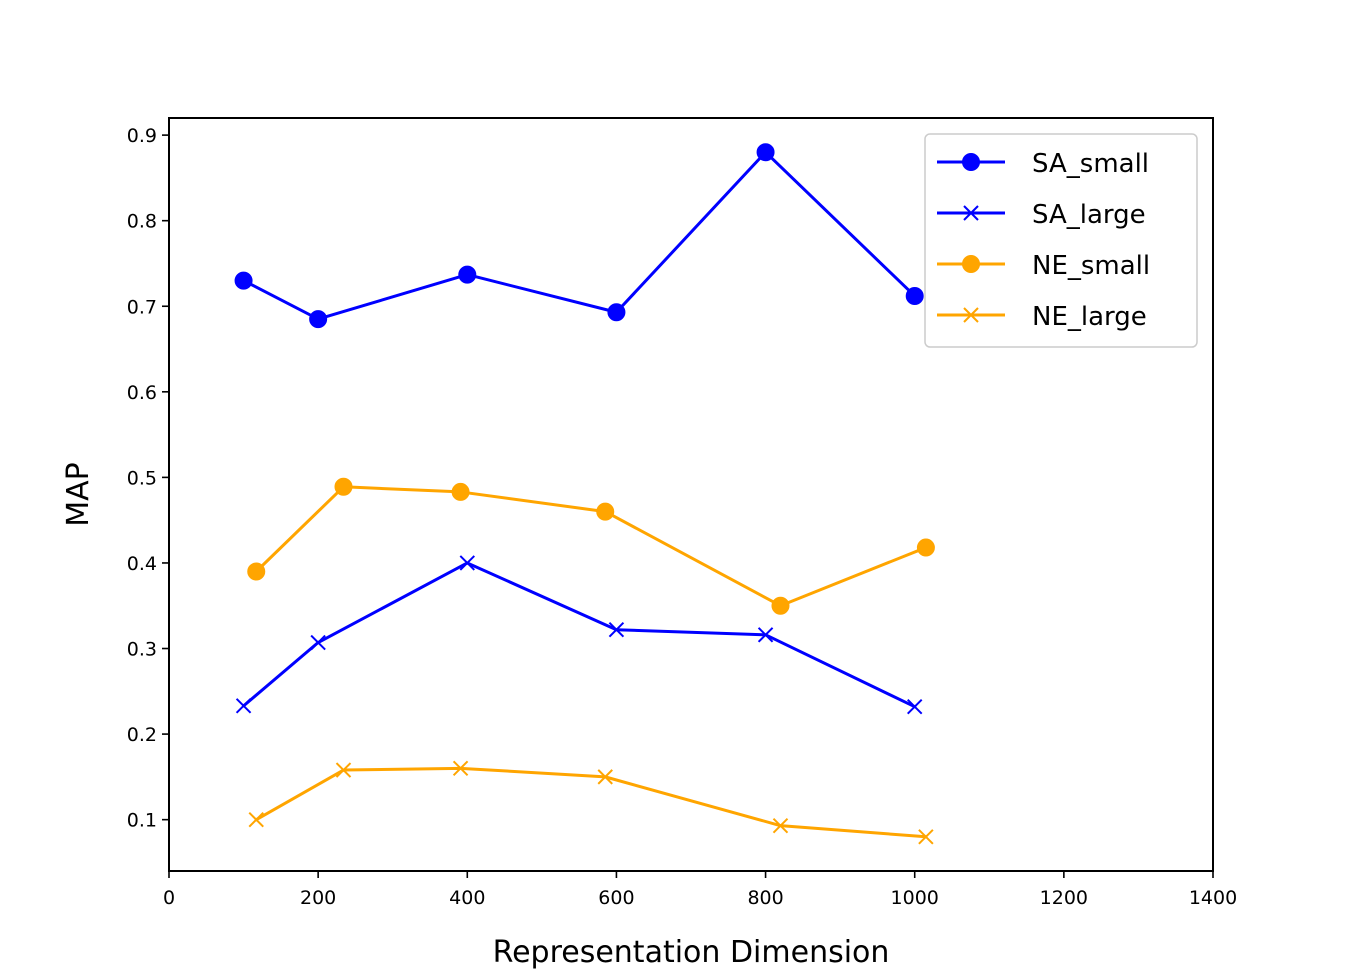  Describe the element at coordinates (142, 136) in the screenshot. I see `y-tick-label: 0.9` at that location.